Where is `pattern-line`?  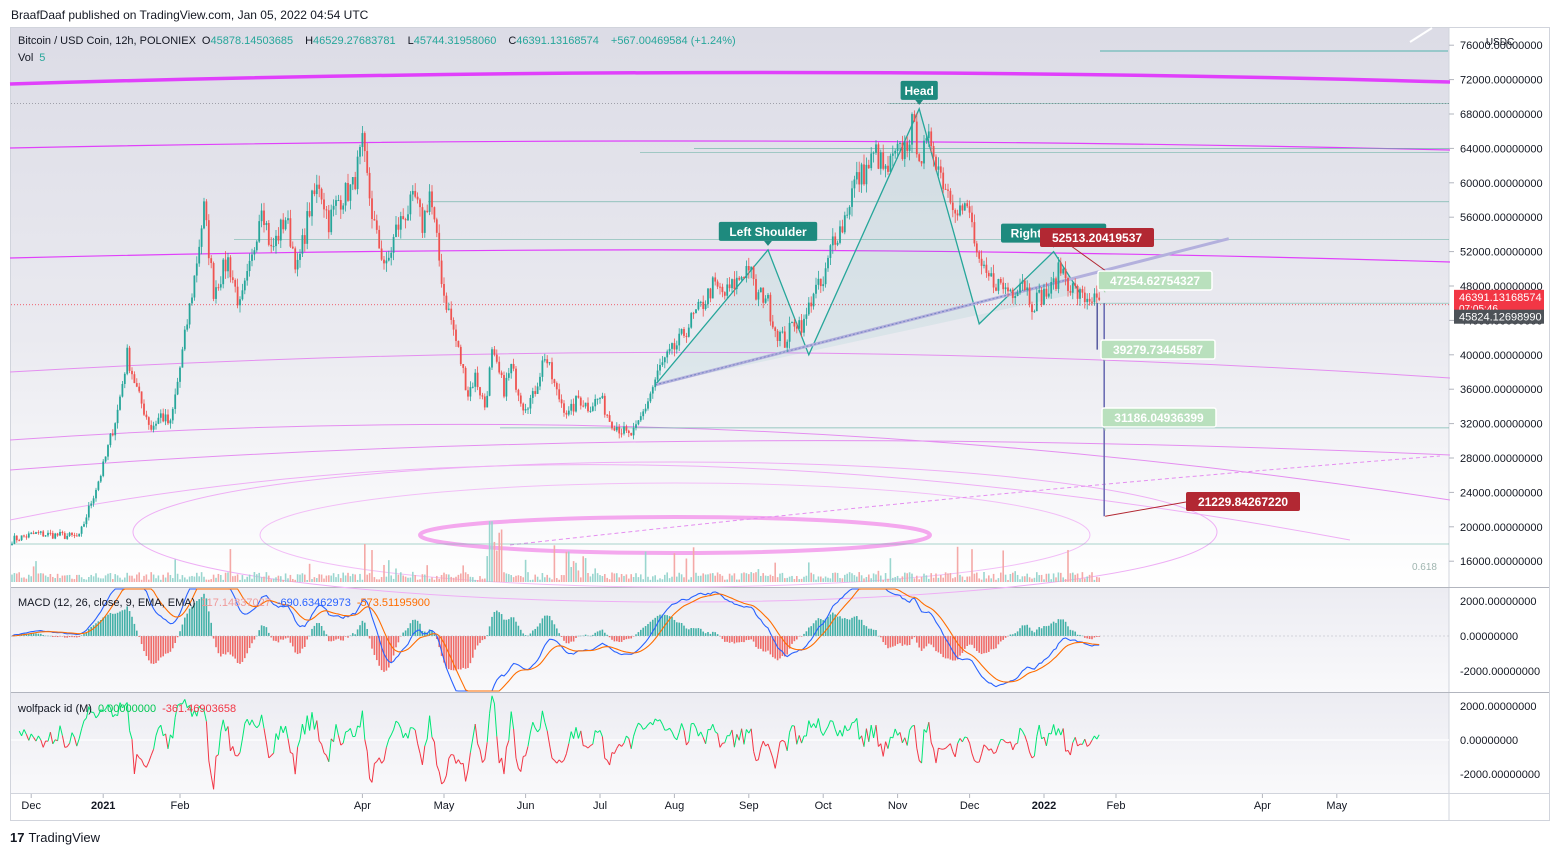 pattern-line is located at coordinates (867, 246).